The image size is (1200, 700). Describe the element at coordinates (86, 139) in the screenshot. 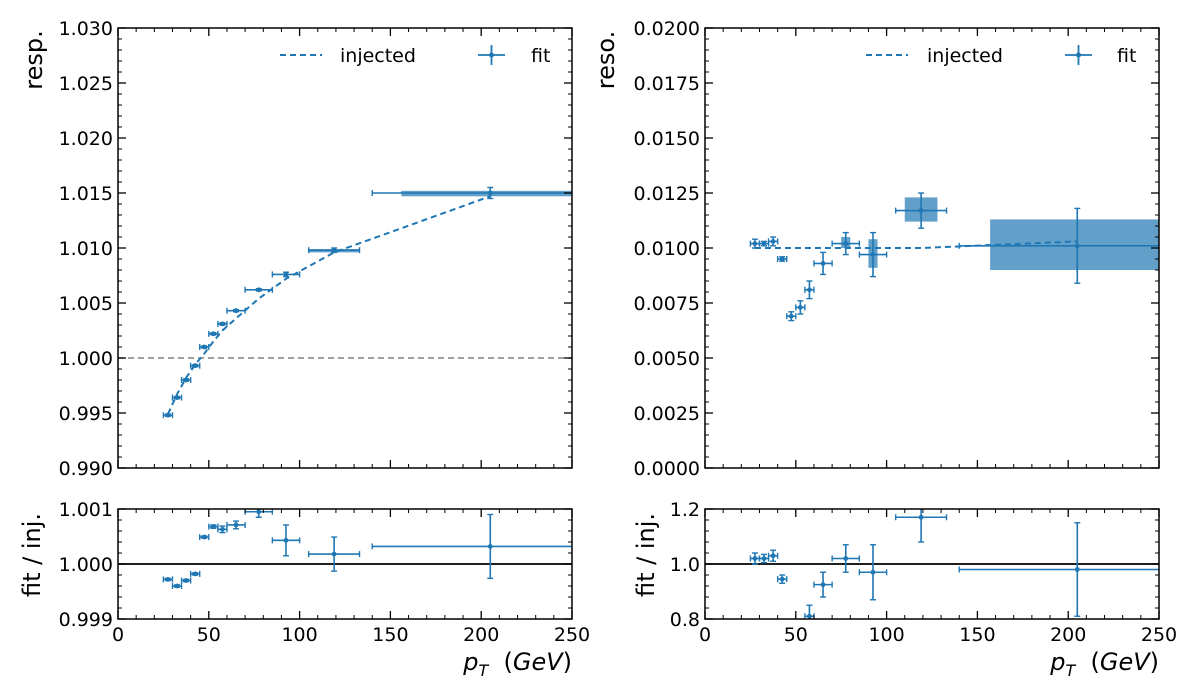

I see `y-tick-label: 1.020` at that location.